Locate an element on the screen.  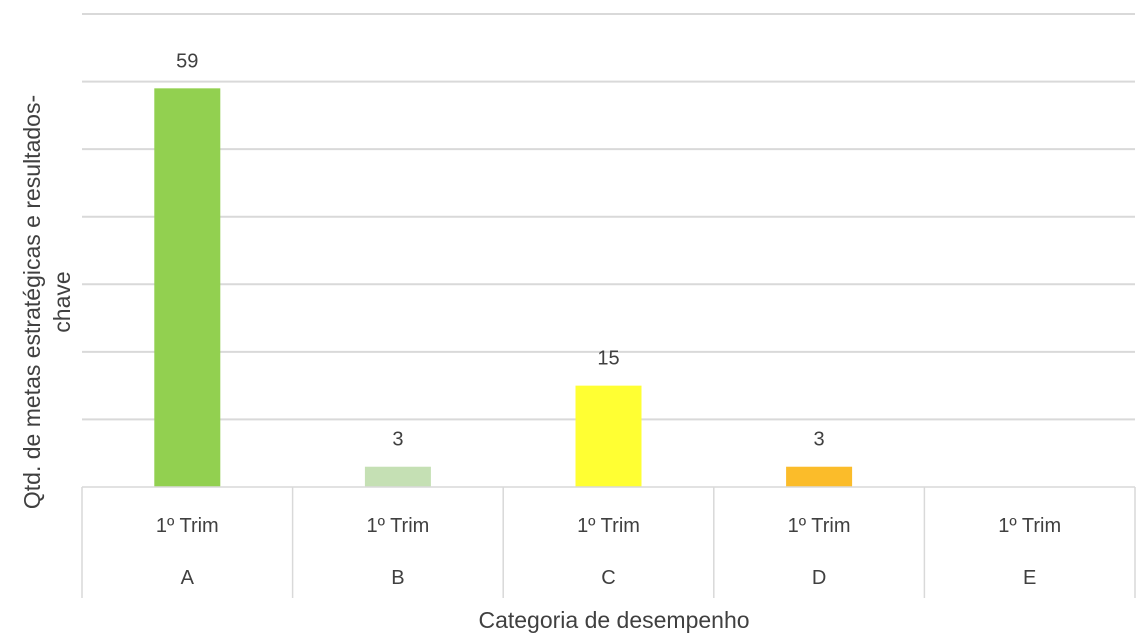
data-label-b: 3 is located at coordinates (397, 440).